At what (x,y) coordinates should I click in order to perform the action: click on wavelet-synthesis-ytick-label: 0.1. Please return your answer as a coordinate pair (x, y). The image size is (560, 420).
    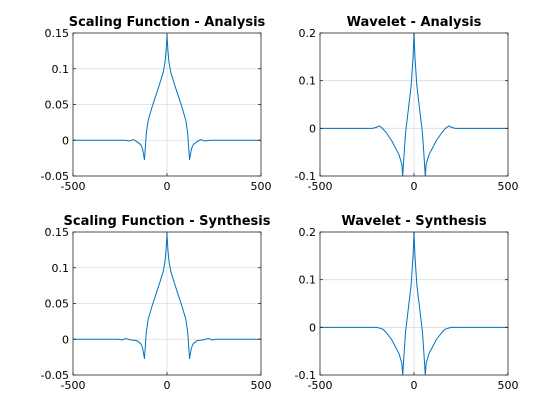
    Looking at the image, I should click on (308, 280).